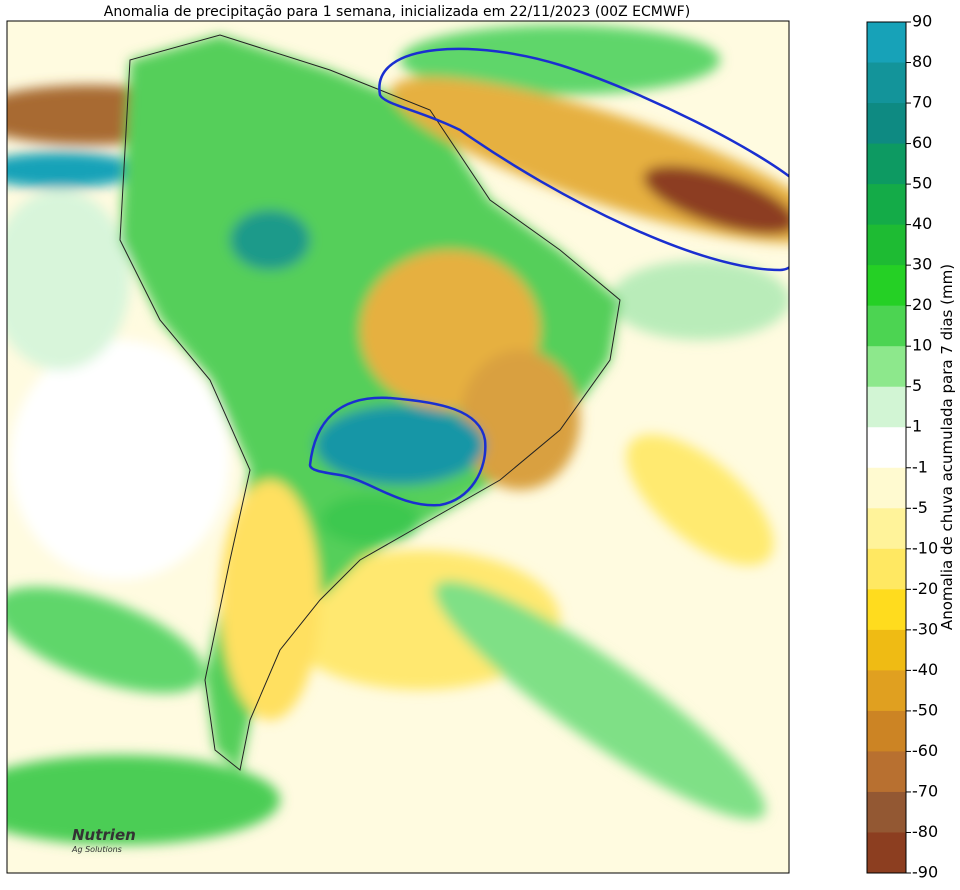 The width and height of the screenshot is (960, 890). Describe the element at coordinates (920, 466) in the screenshot. I see `colorbar-tick-label: -1` at that location.